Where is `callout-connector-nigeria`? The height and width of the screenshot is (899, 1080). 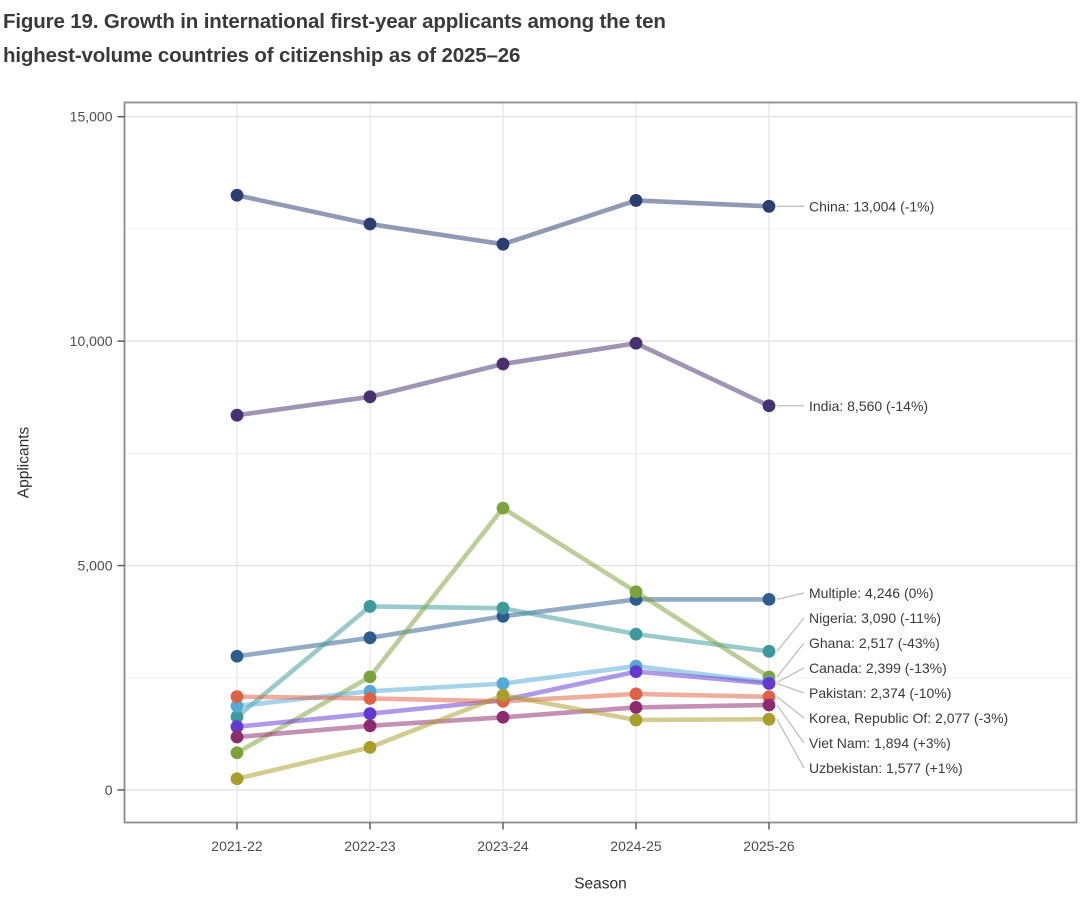
callout-connector-nigeria is located at coordinates (790, 634).